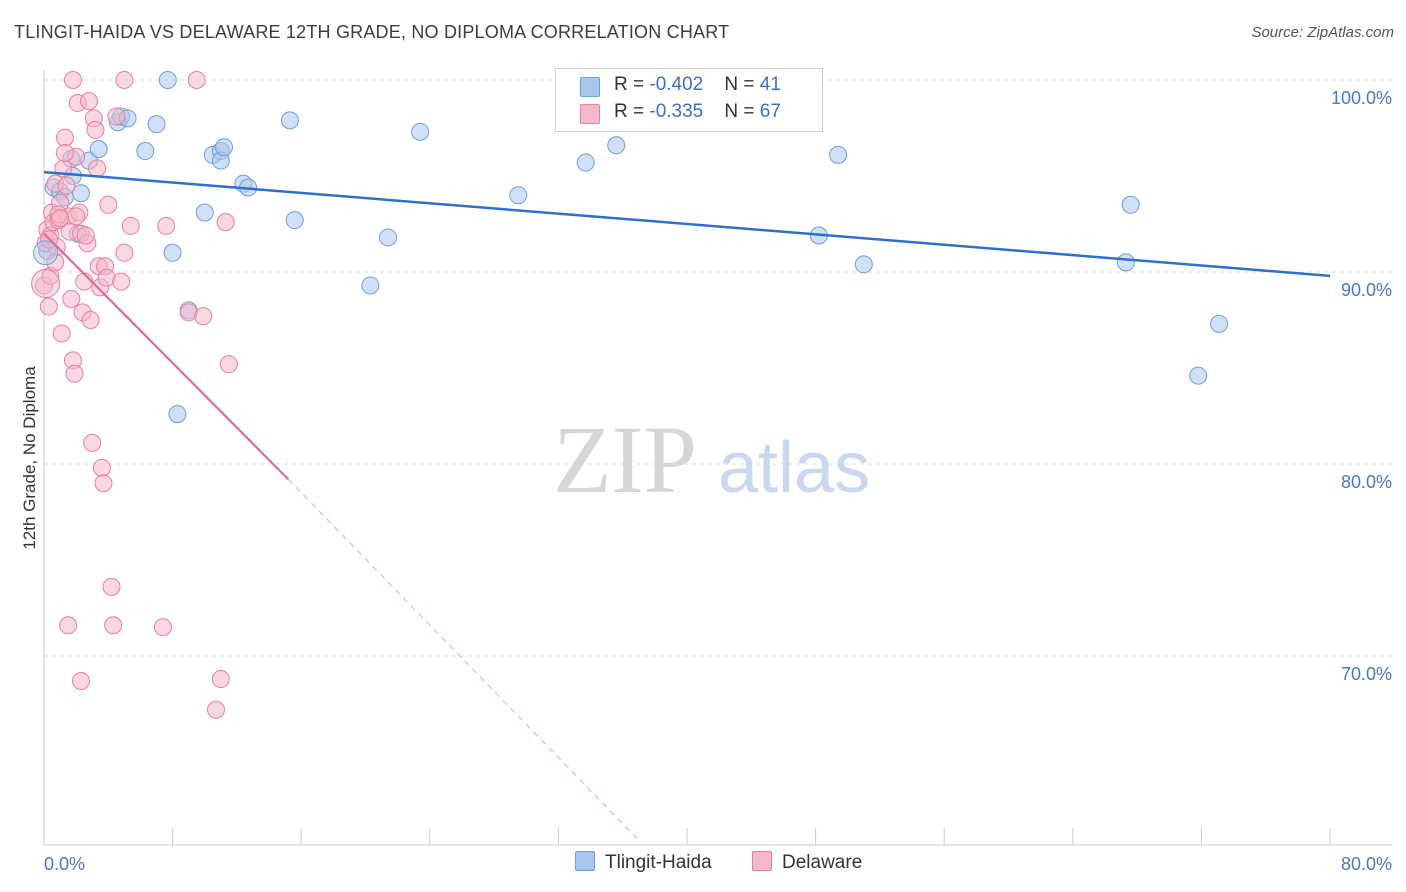 Image resolution: width=1406 pixels, height=892 pixels. Describe the element at coordinates (1366, 674) in the screenshot. I see `y-tick-label: 70.0%` at that location.